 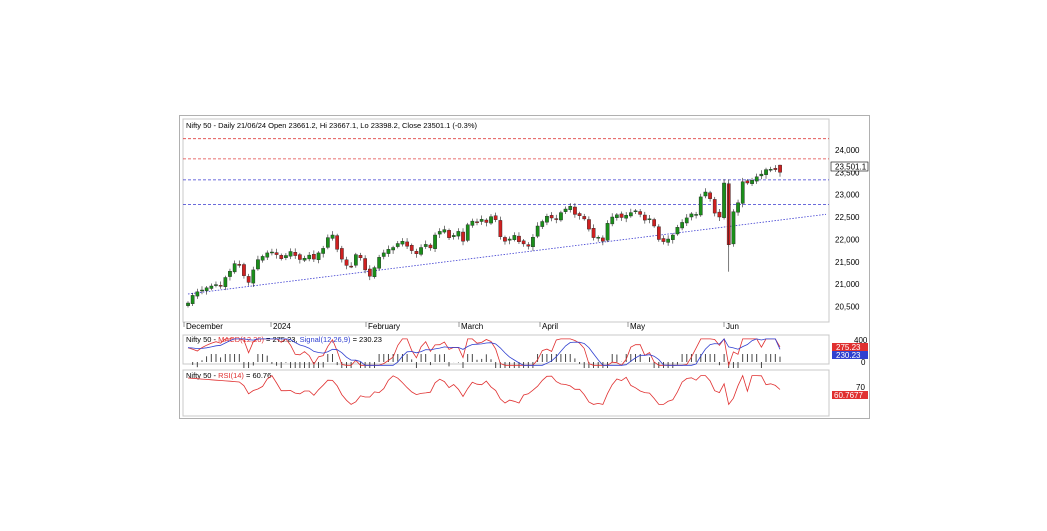 What do you see at coordinates (863, 362) in the screenshot?
I see `macd-tick-zero: 0` at bounding box center [863, 362].